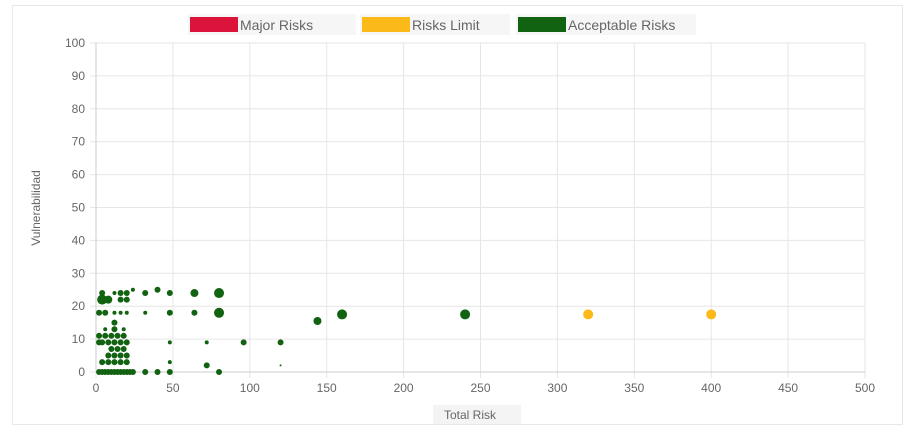  I want to click on x-tick-label: 150, so click(327, 388).